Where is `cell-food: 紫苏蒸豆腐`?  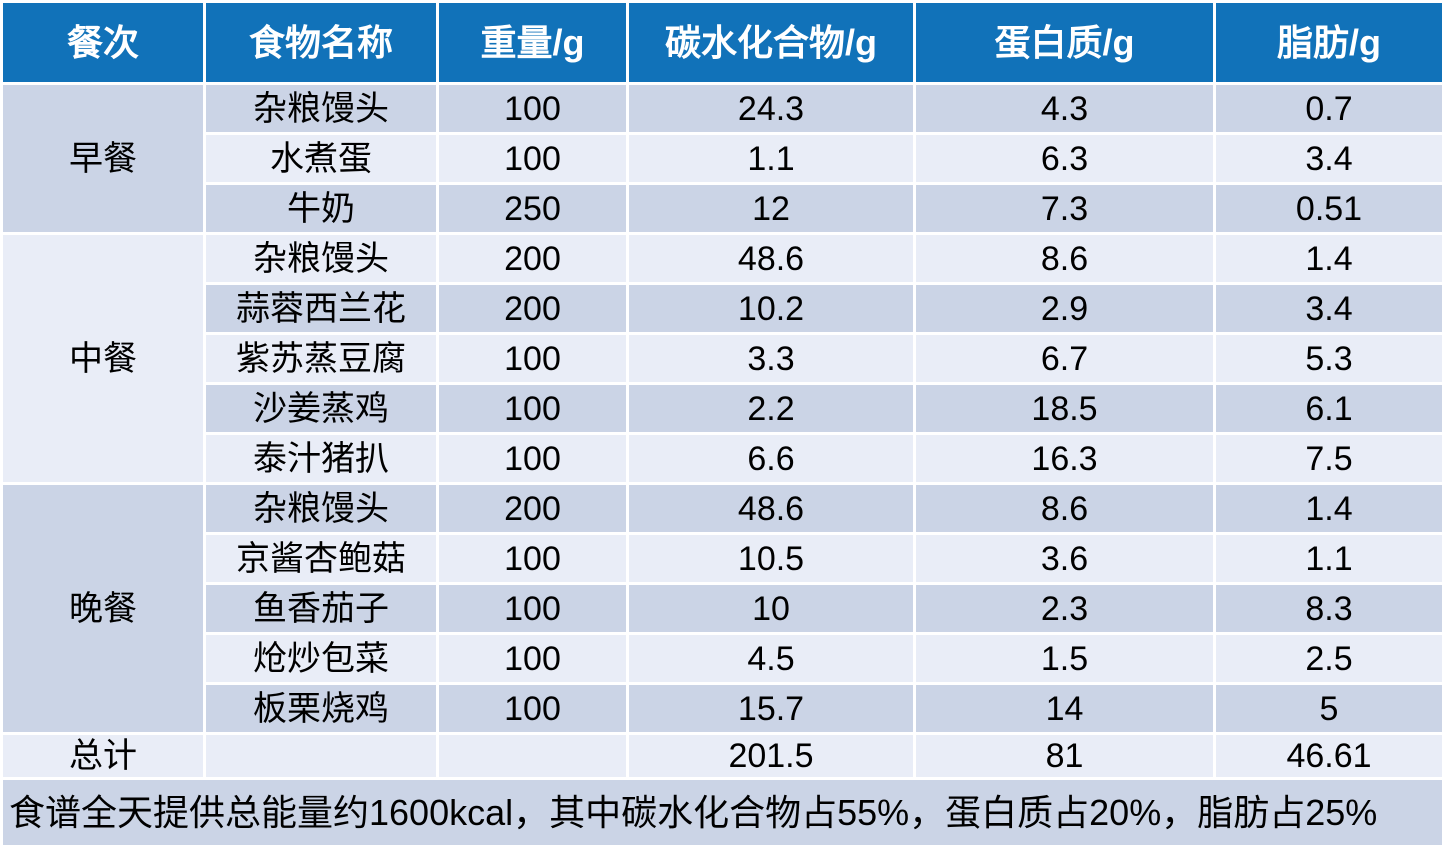
cell-food: 紫苏蒸豆腐 is located at coordinates (321, 358).